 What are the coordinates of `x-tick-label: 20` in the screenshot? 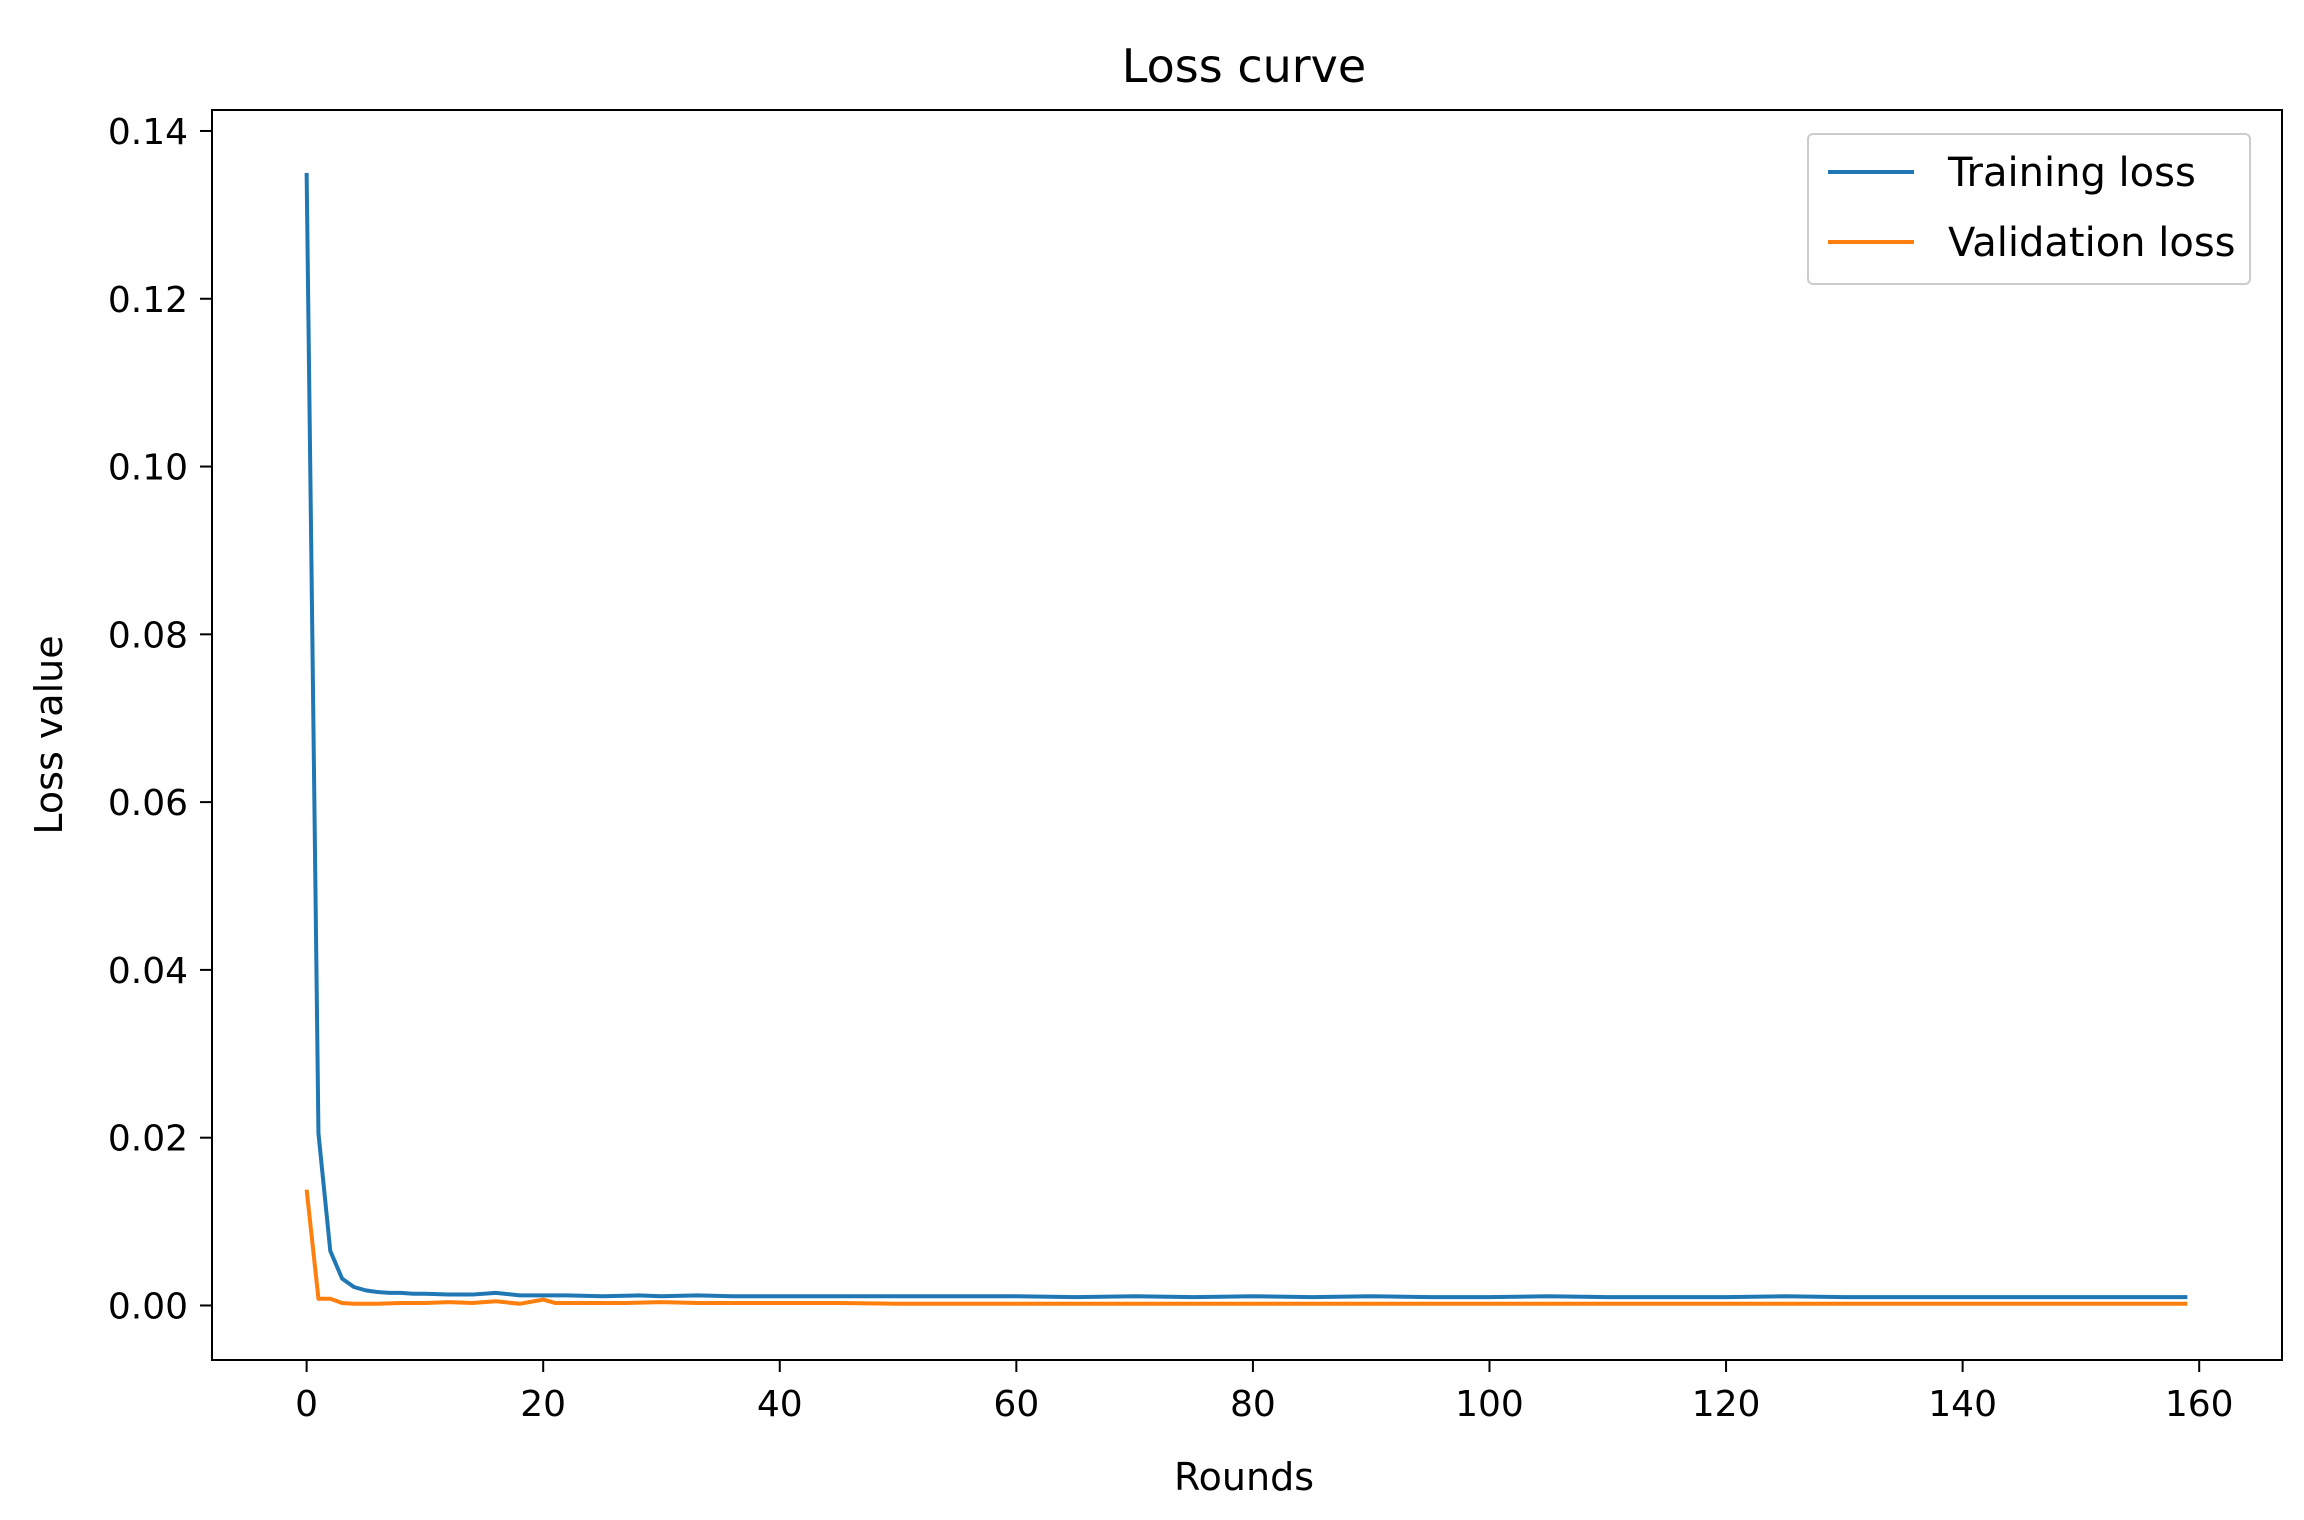 It's located at (543, 1404).